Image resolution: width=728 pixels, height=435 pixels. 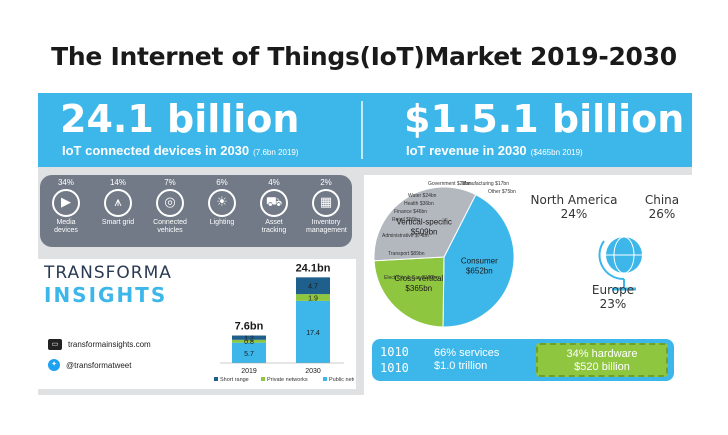 I want to click on boxes-icon: ▦, so click(x=326, y=203).